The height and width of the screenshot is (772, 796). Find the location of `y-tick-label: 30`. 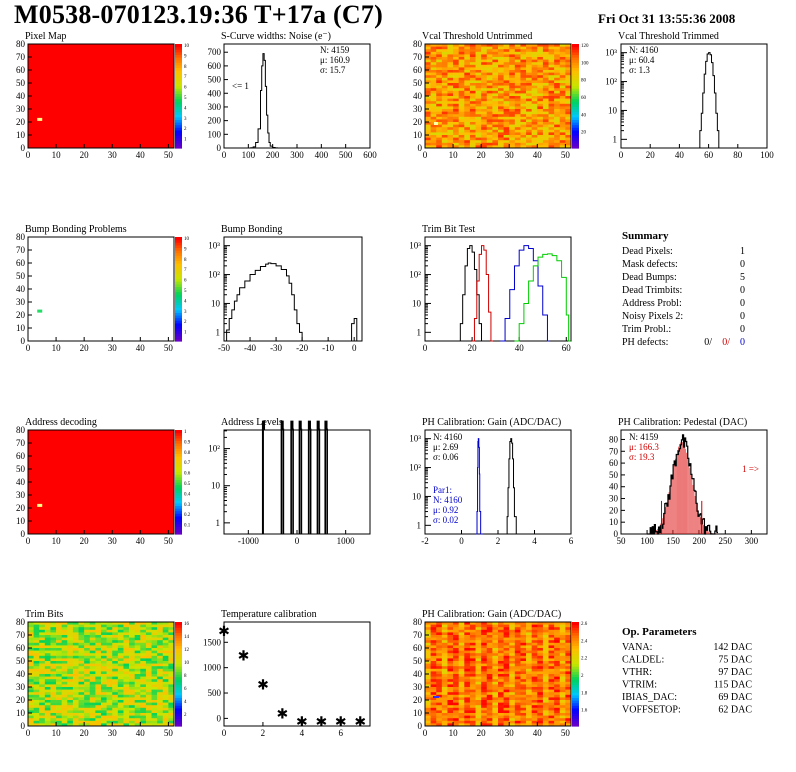

y-tick-label: 30 is located at coordinates (418, 687).